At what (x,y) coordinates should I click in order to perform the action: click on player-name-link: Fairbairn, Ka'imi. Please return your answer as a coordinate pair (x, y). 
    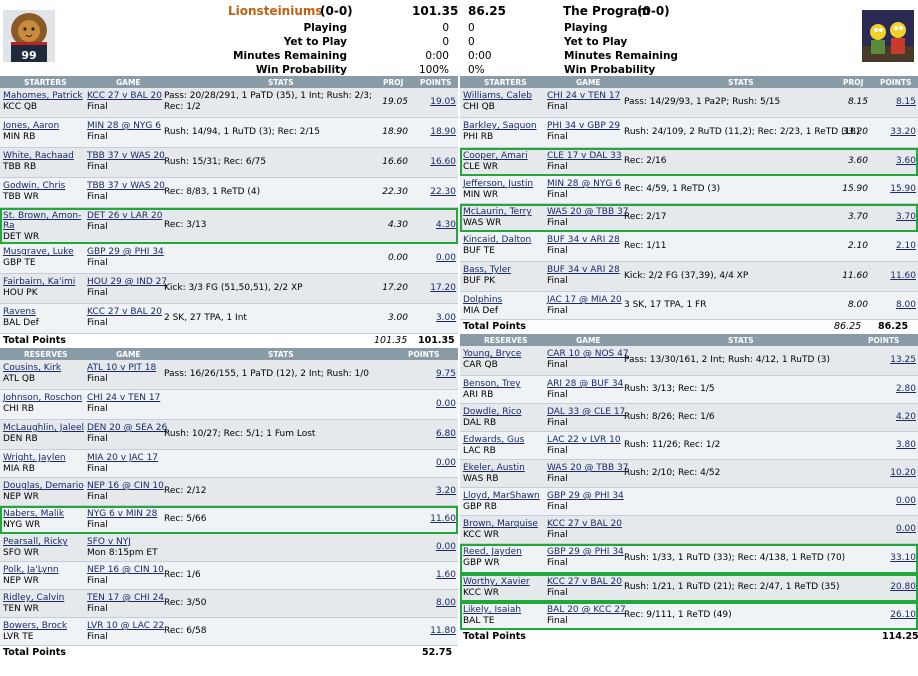
    Looking at the image, I should click on (39, 282).